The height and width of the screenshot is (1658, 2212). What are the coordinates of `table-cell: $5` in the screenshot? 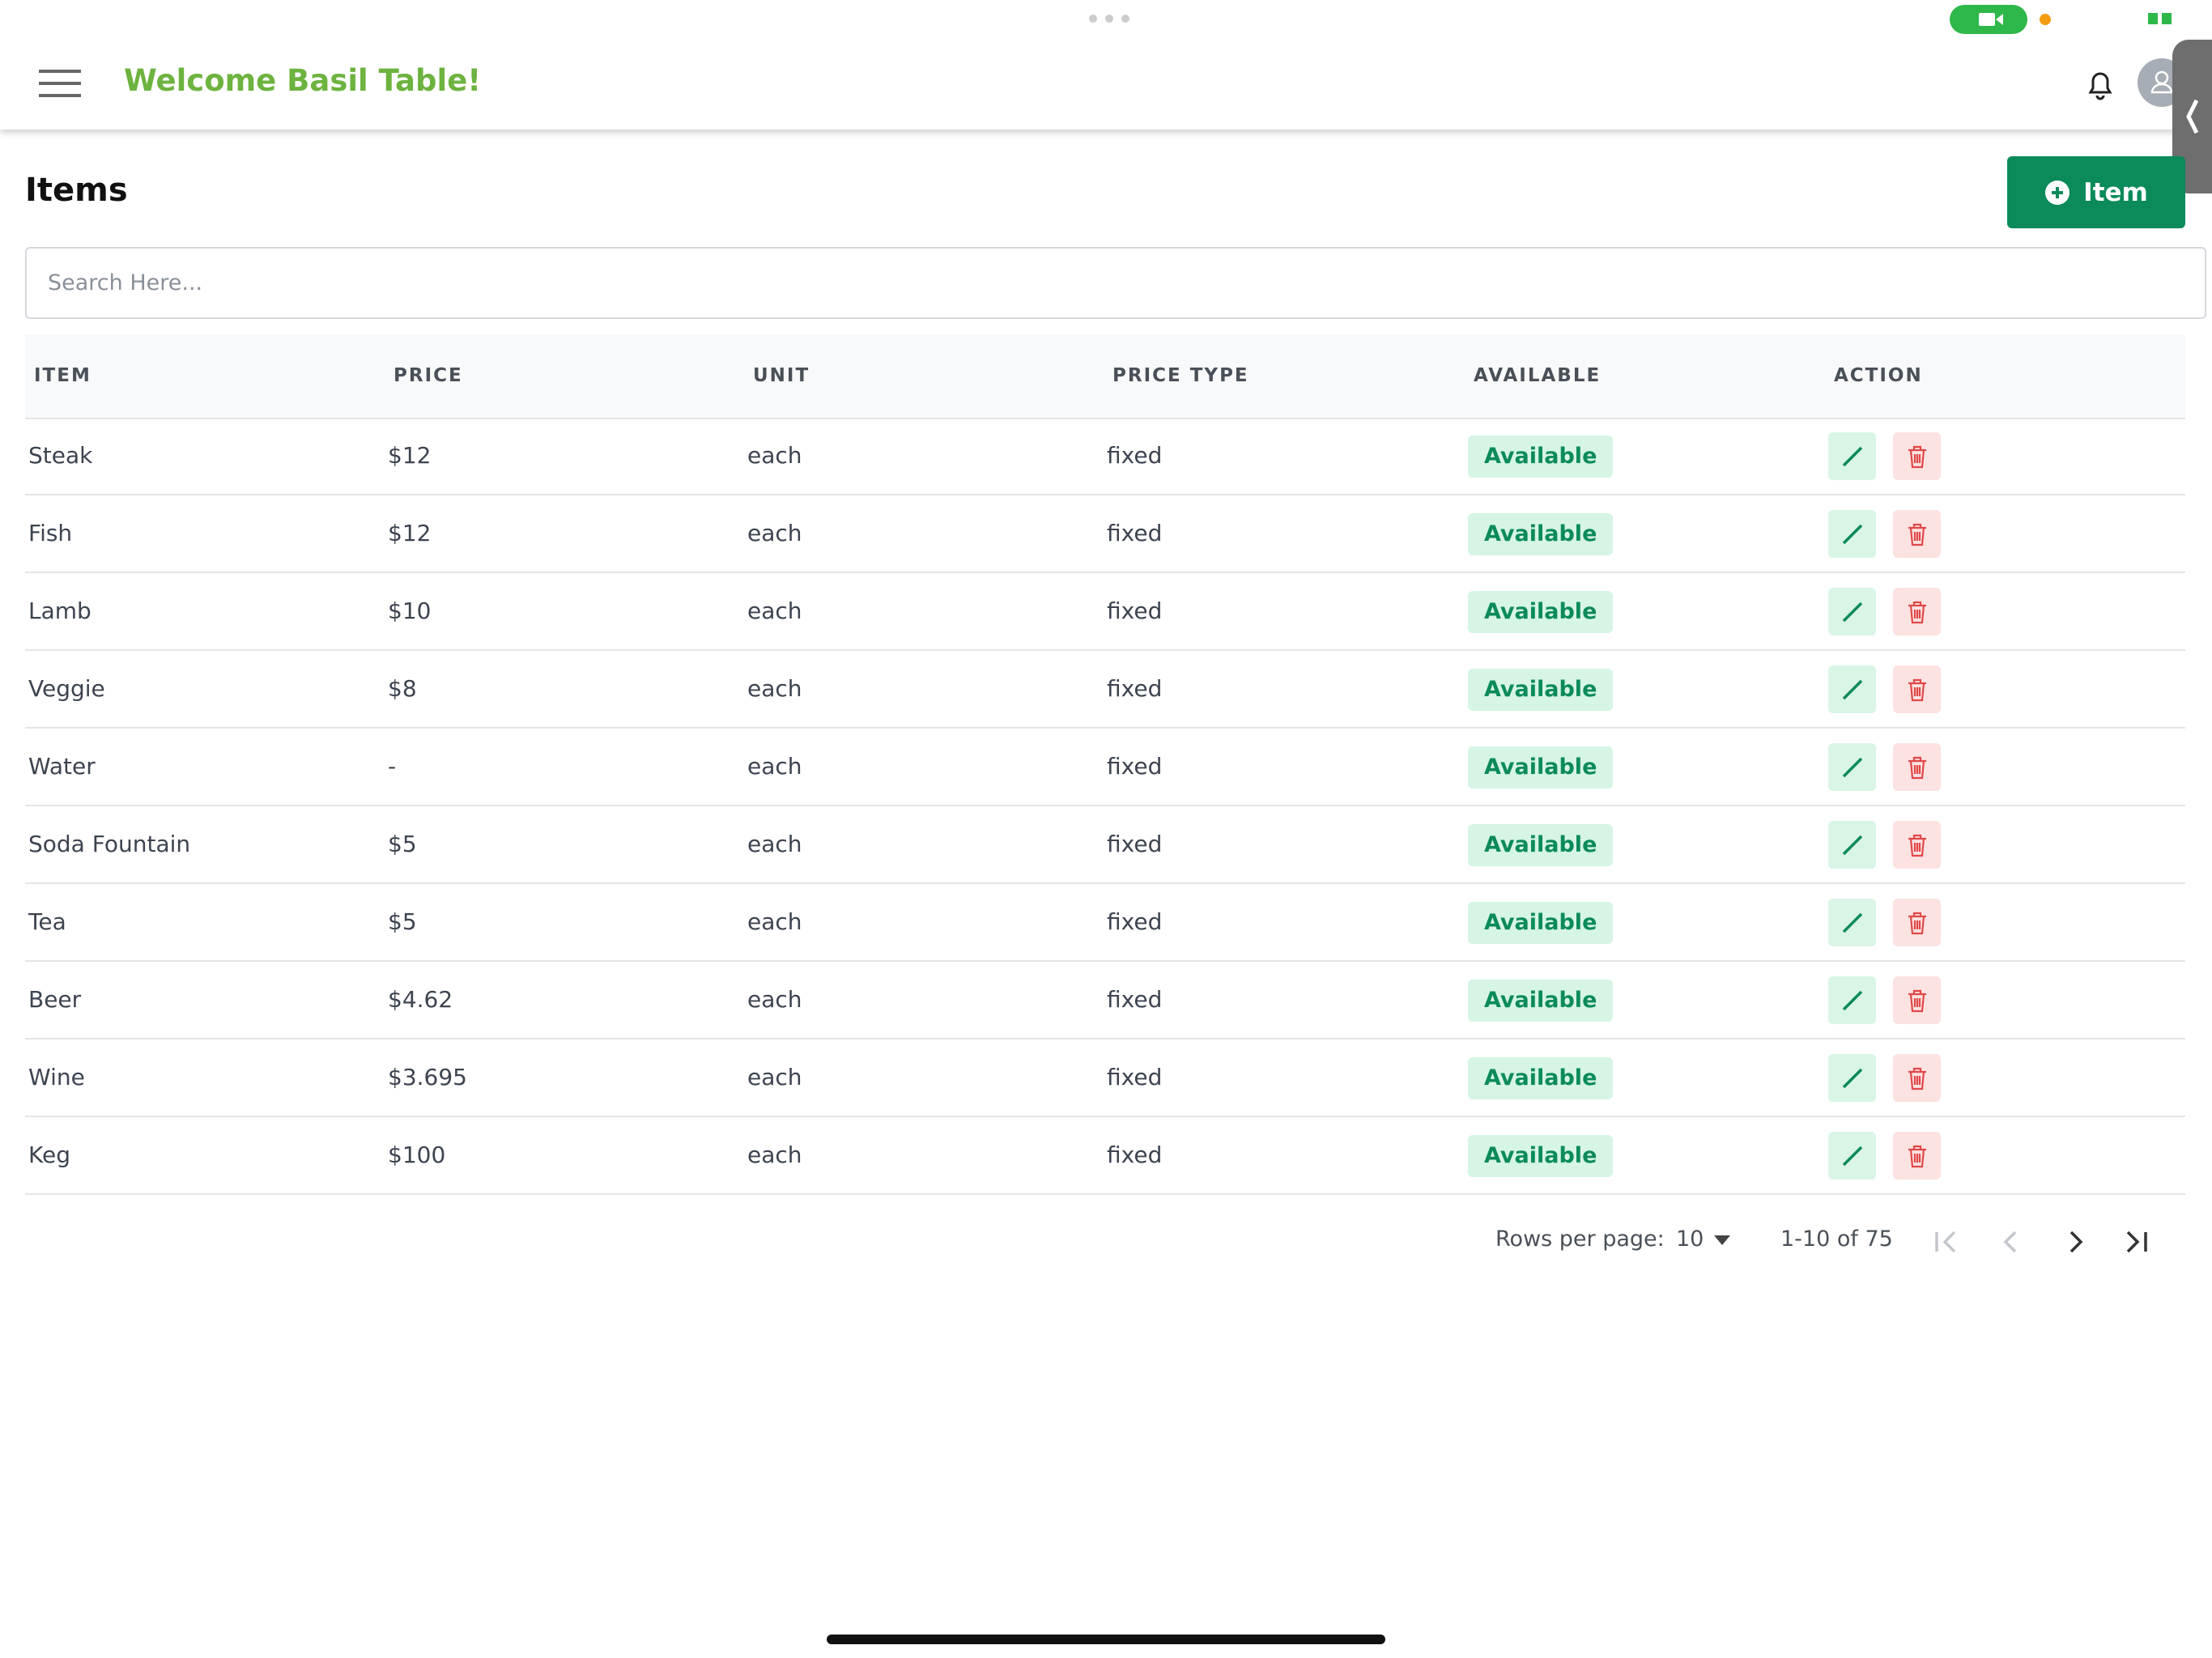 It's located at (403, 921).